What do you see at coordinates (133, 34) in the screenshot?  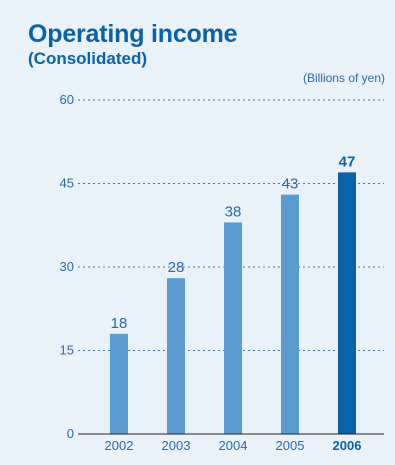 I see `chart-title: Operating income` at bounding box center [133, 34].